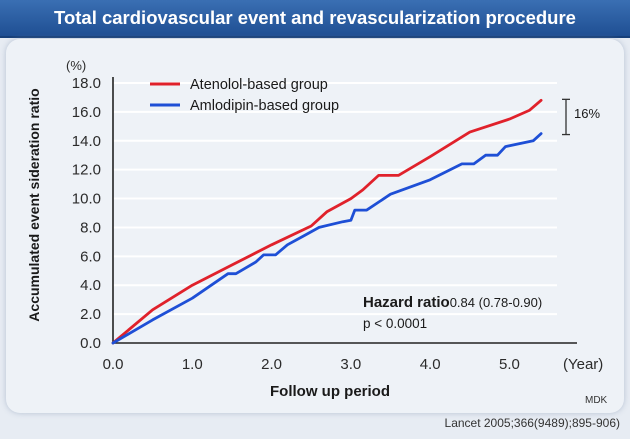 Image resolution: width=630 pixels, height=439 pixels. I want to click on hazard-ratio-label: Hazard ratio, so click(406, 302).